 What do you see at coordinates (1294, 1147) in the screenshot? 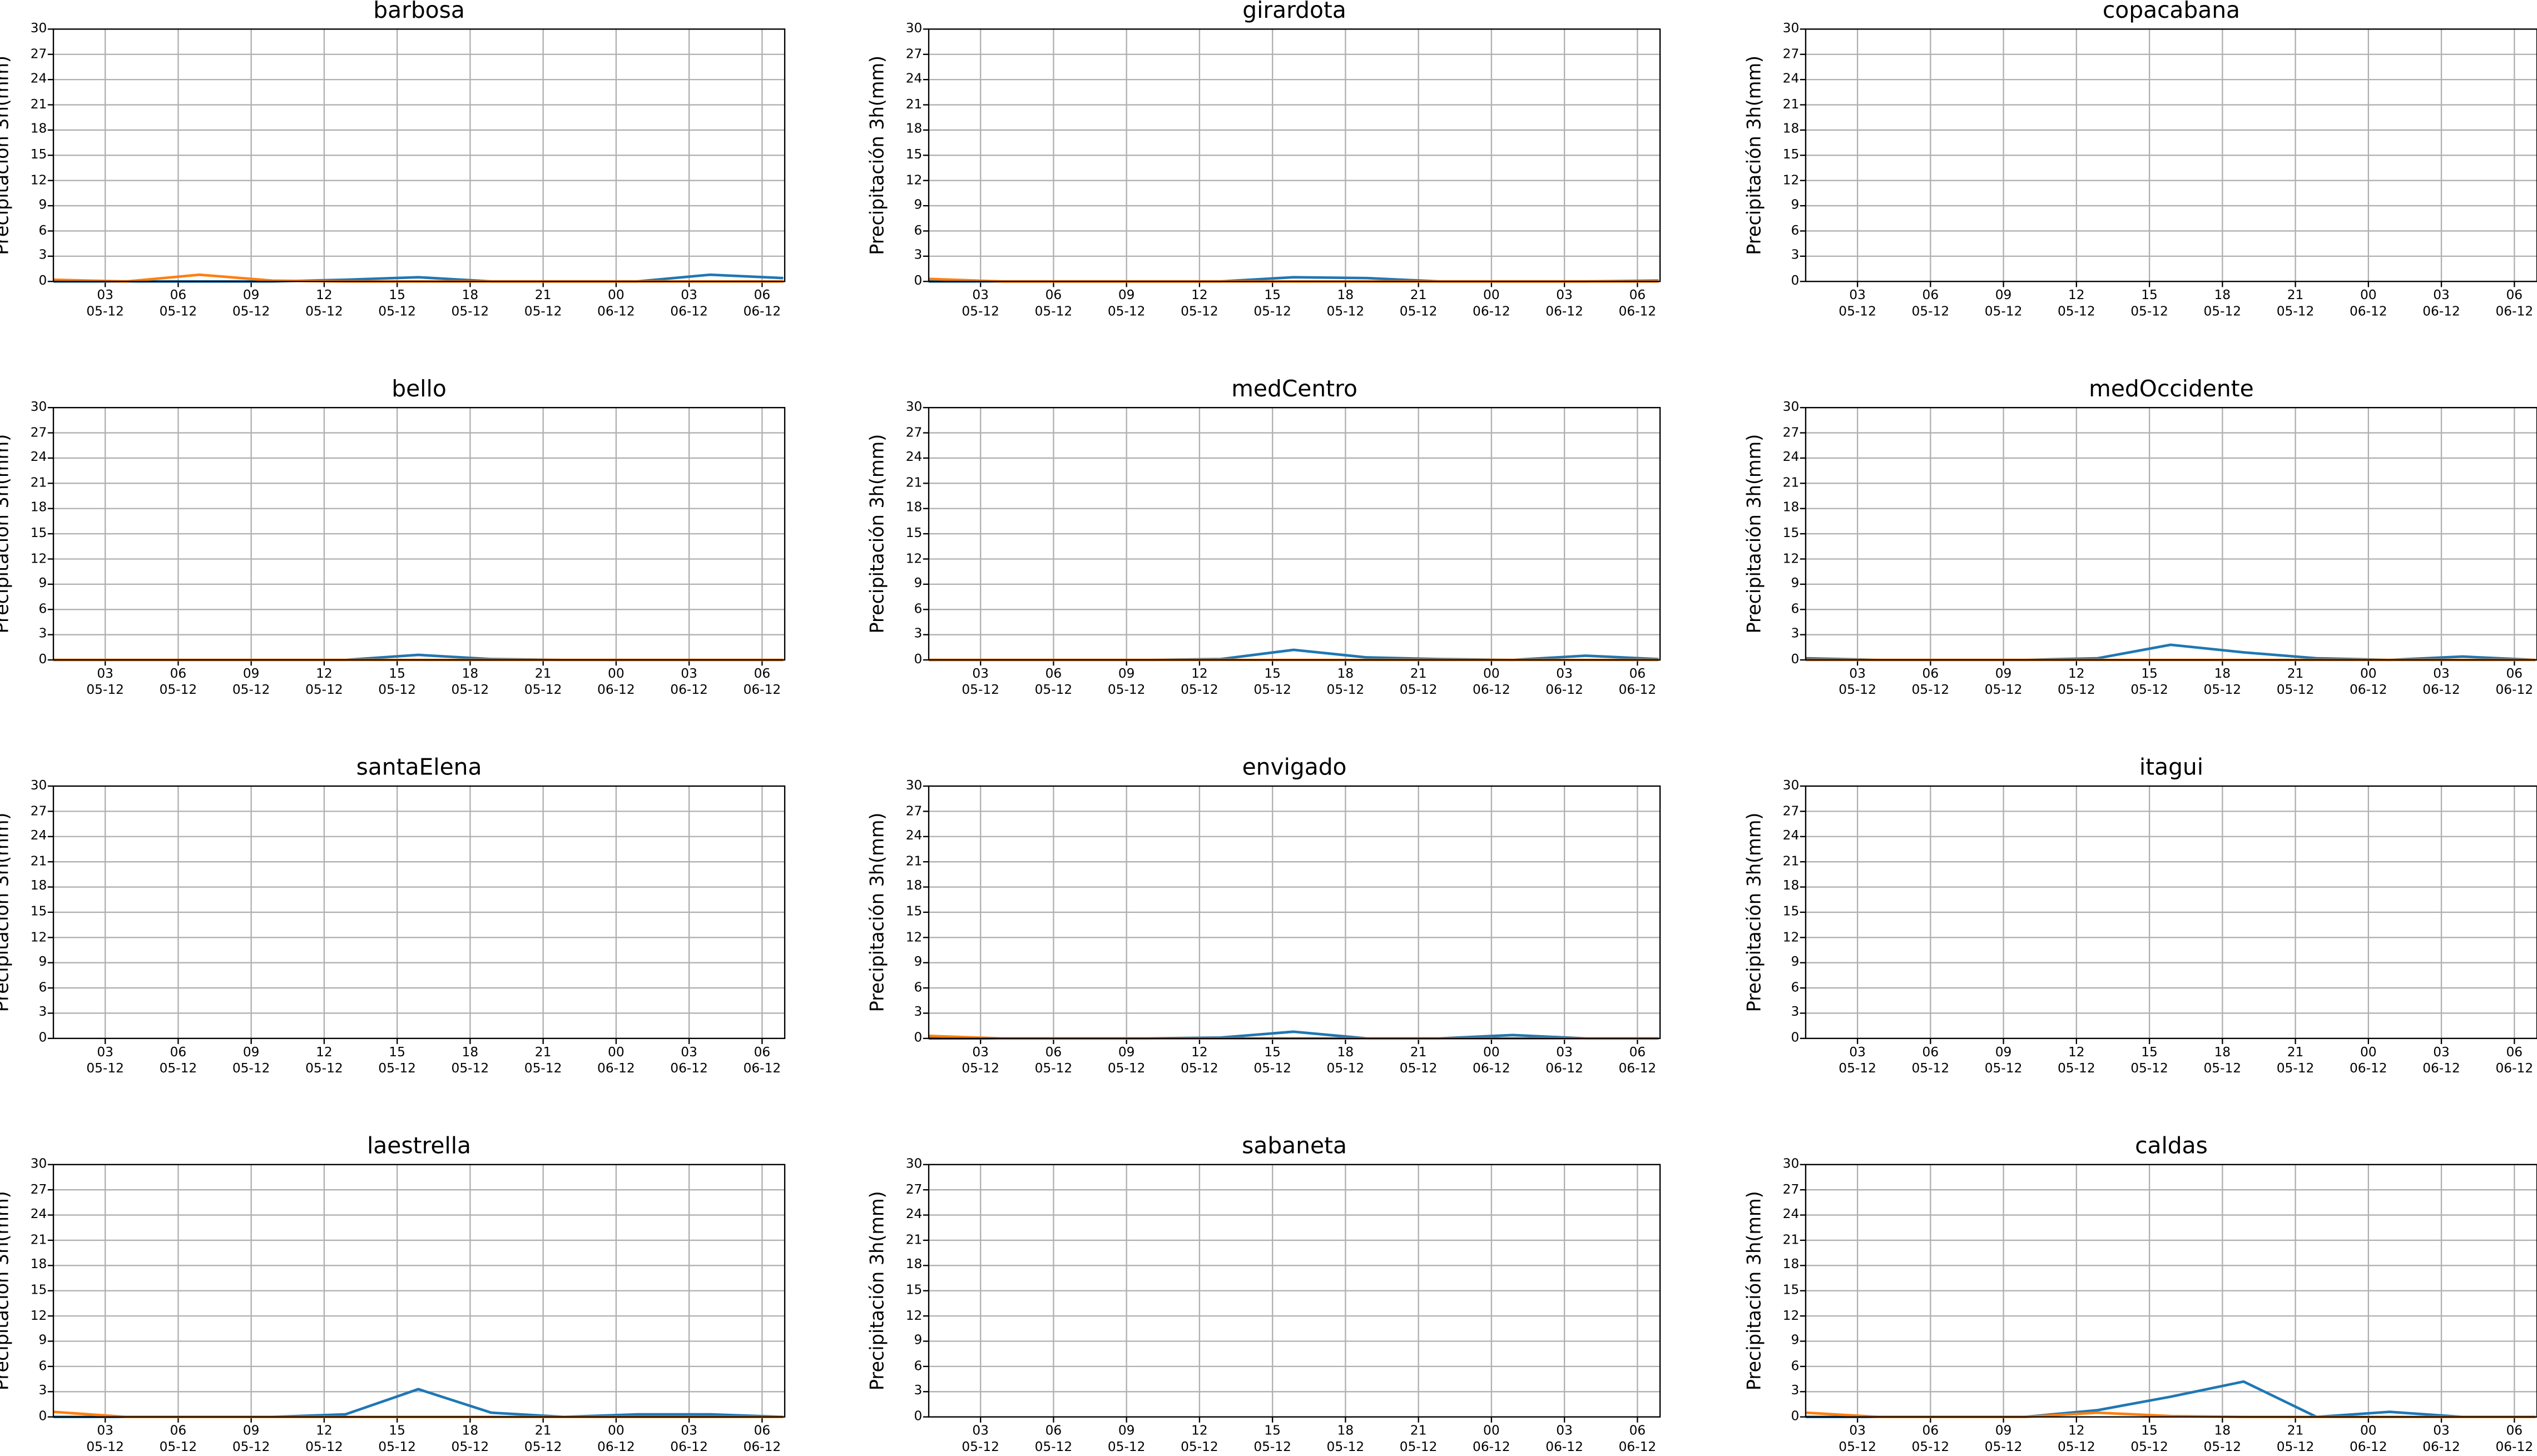
I see `chart-title: sabaneta` at bounding box center [1294, 1147].